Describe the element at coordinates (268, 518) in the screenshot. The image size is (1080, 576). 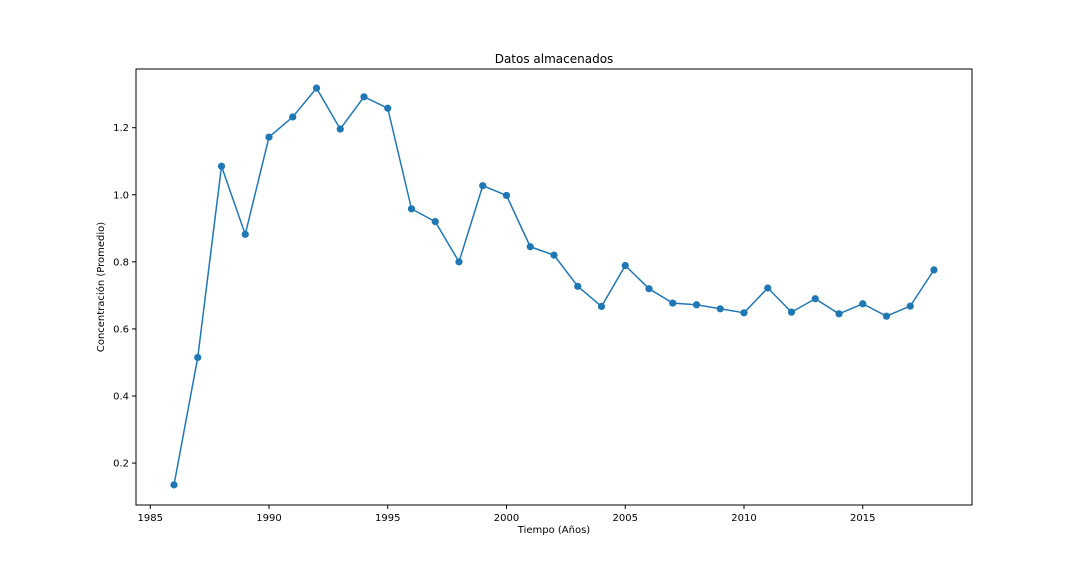
I see `x-tick-label: 1990` at that location.